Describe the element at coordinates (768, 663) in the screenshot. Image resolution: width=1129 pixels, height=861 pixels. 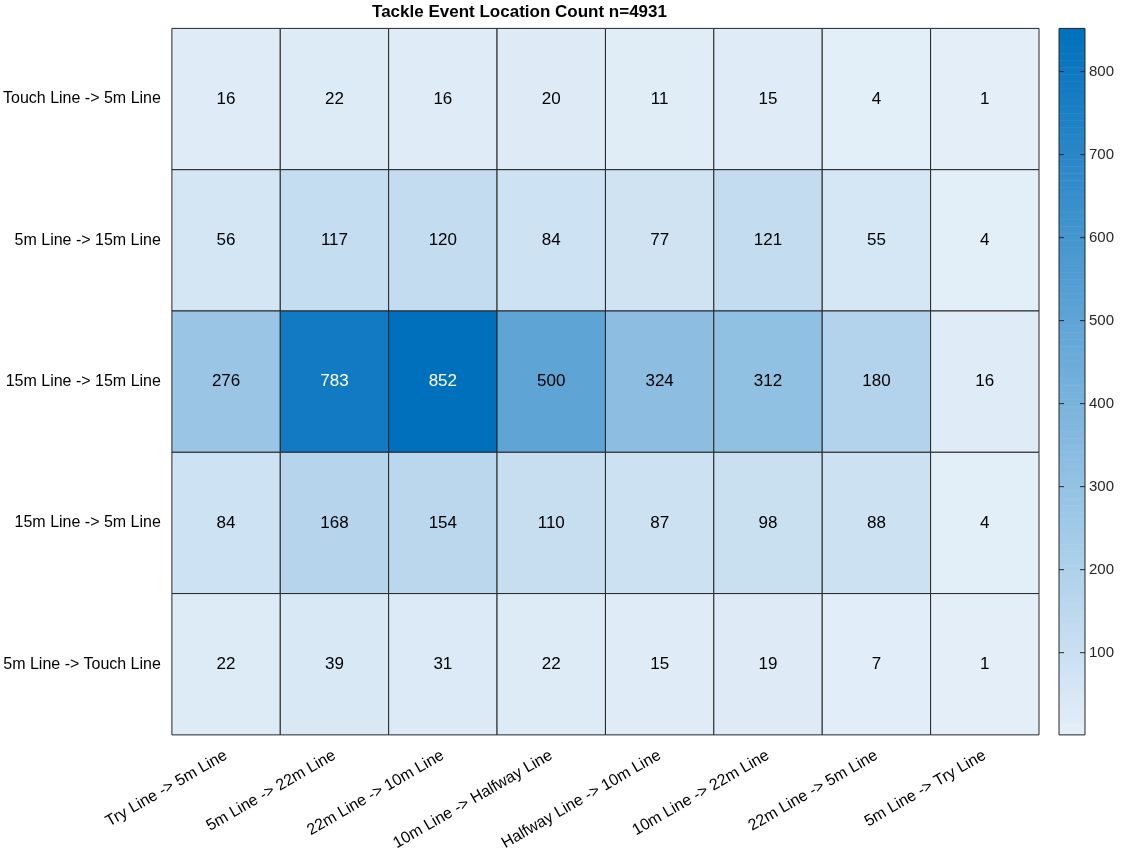
I see `data-label: 19` at that location.